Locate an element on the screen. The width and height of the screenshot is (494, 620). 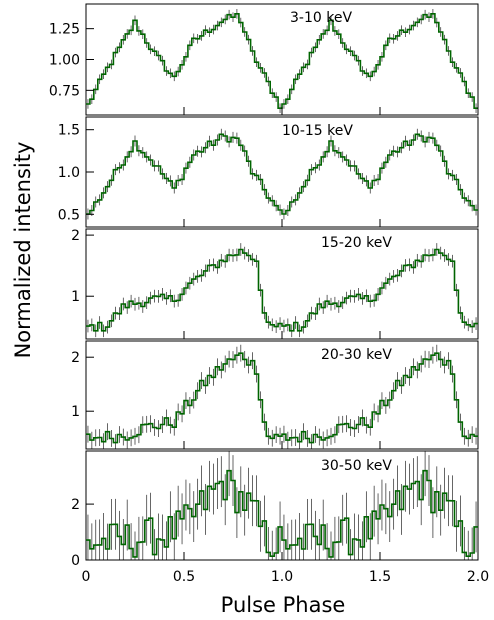
band-label: 20-30 keV is located at coordinates (356, 355).